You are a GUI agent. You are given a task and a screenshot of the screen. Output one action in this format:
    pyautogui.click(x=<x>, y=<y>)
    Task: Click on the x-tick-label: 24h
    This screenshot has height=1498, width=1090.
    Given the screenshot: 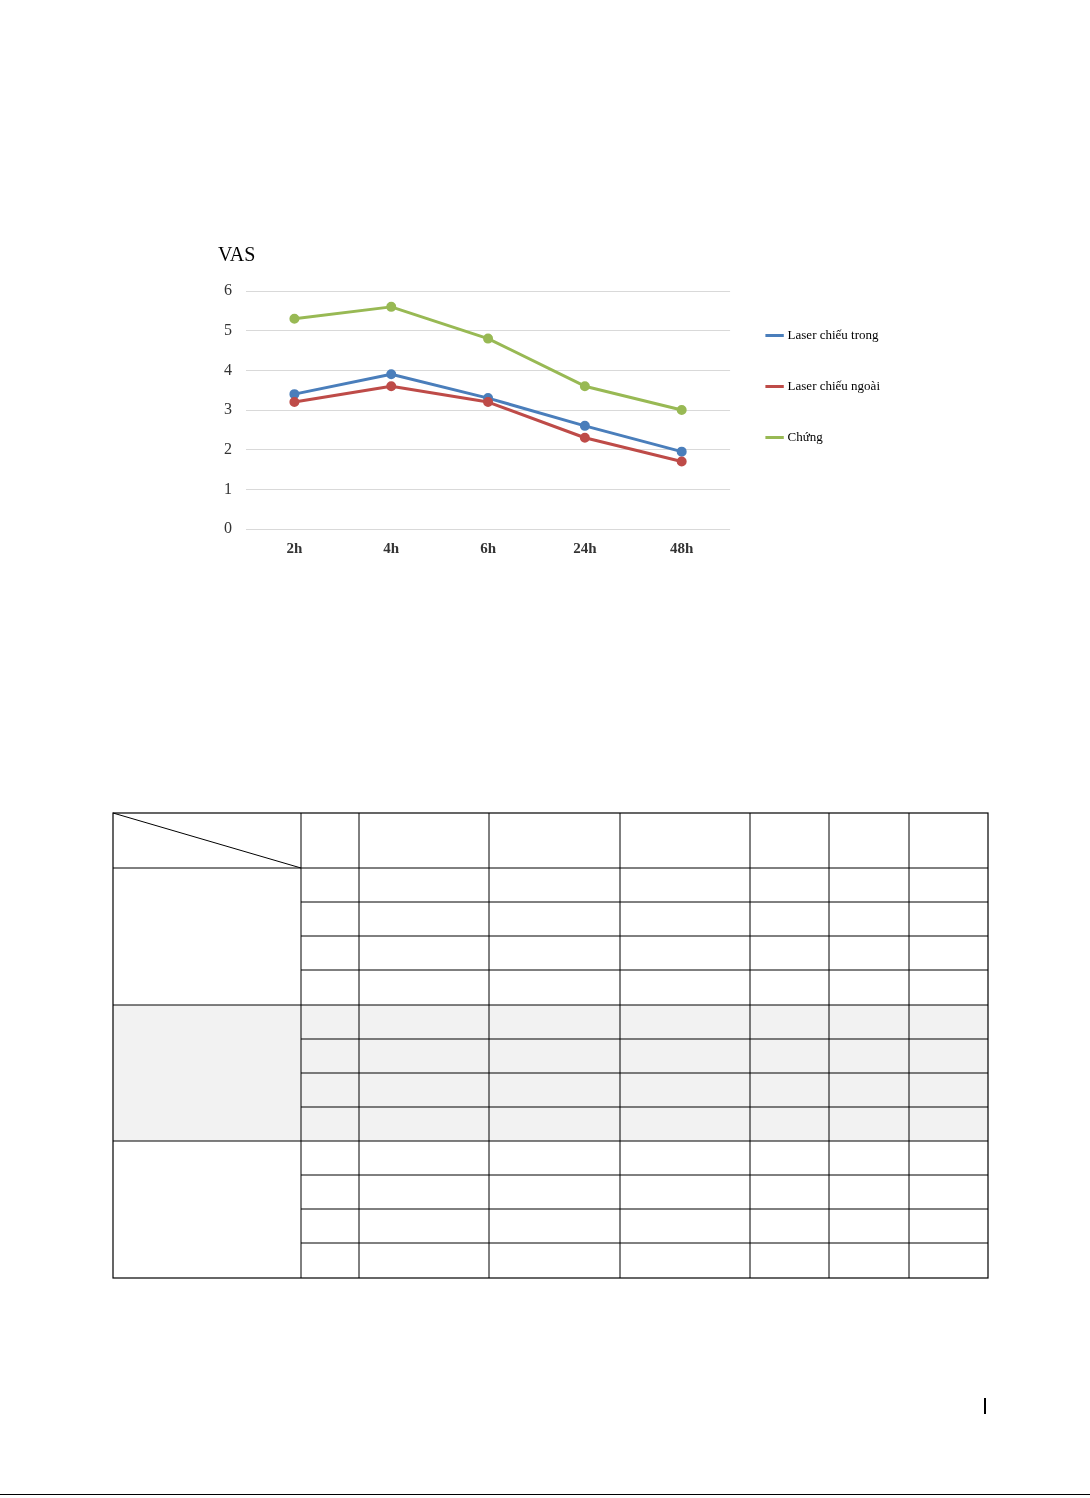 What is the action you would take?
    pyautogui.click(x=585, y=547)
    